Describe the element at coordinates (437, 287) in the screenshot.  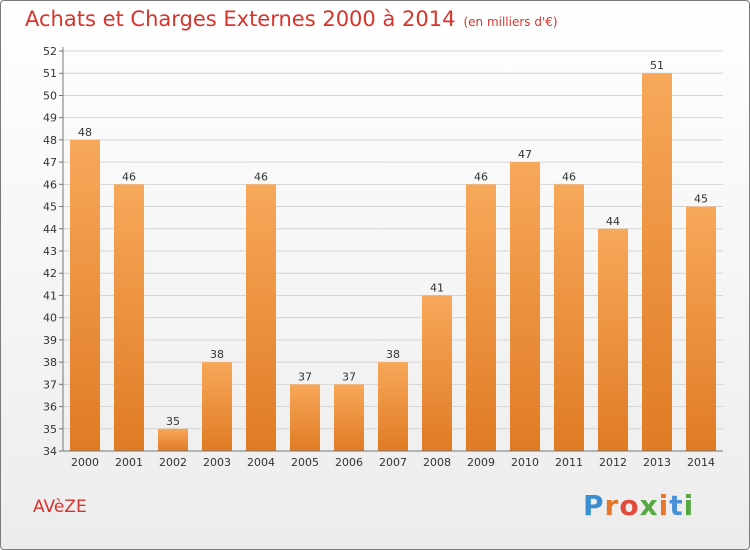
I see `data-label: 41` at that location.